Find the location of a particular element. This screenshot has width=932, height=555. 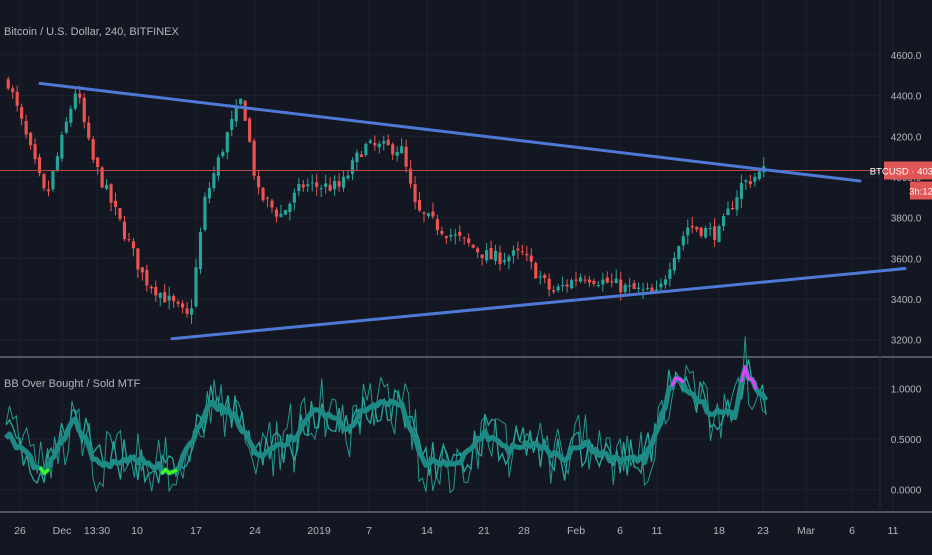

time-axis-label: 18 is located at coordinates (719, 531).